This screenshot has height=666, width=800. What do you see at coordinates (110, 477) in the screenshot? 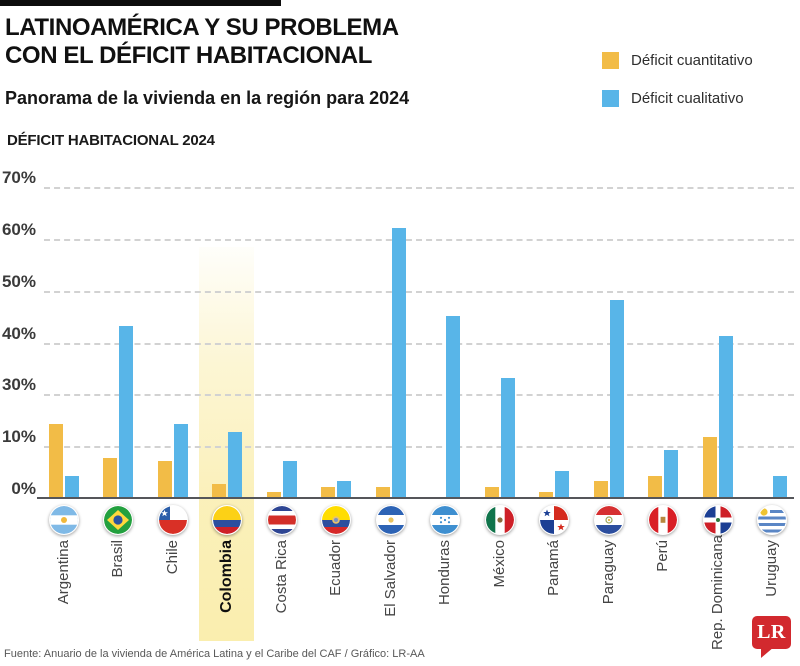
I see `bar-cuantitativo-brasil` at bounding box center [110, 477].